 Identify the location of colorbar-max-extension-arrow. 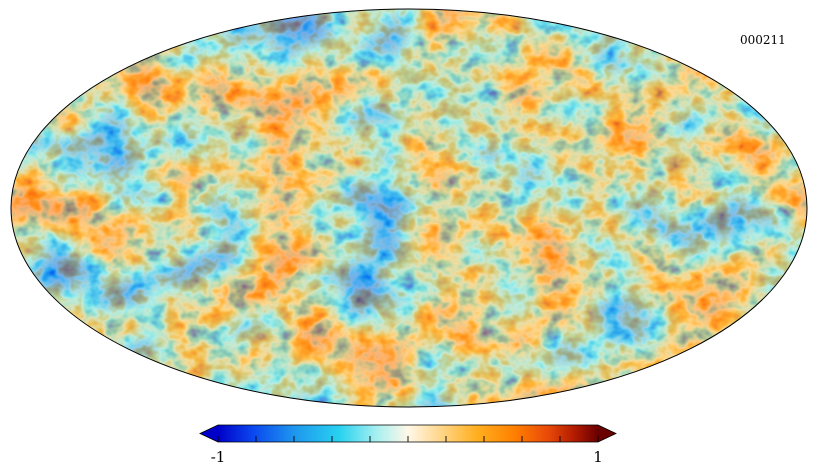
(607, 433).